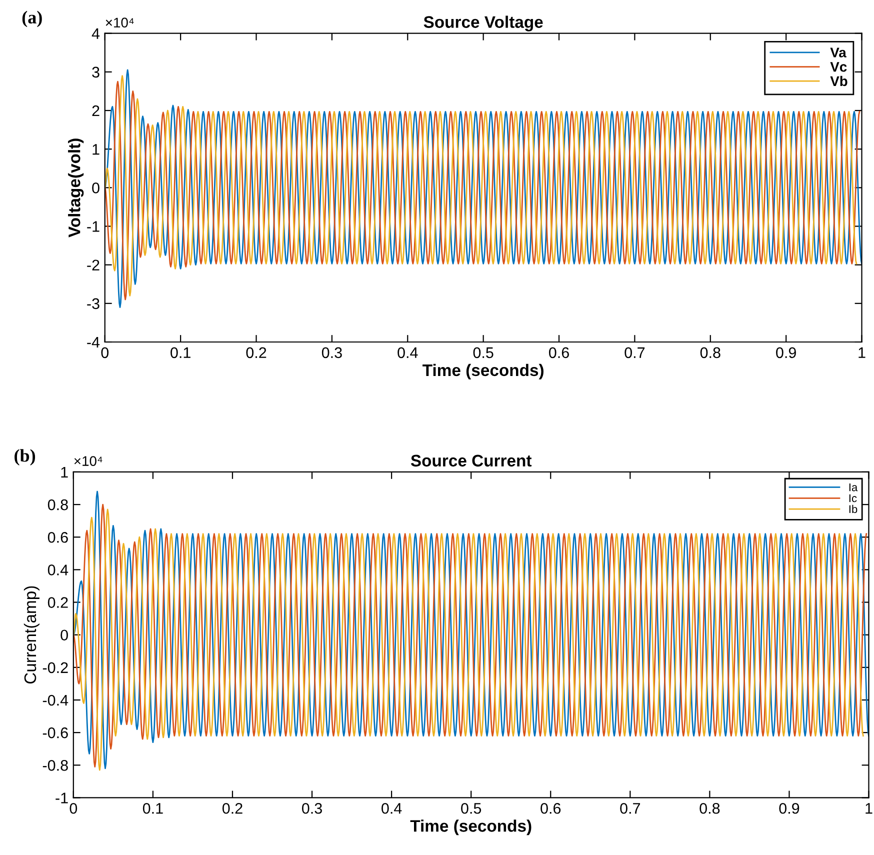 The height and width of the screenshot is (855, 874). What do you see at coordinates (58, 602) in the screenshot?
I see `y-tick-label: 0.2` at bounding box center [58, 602].